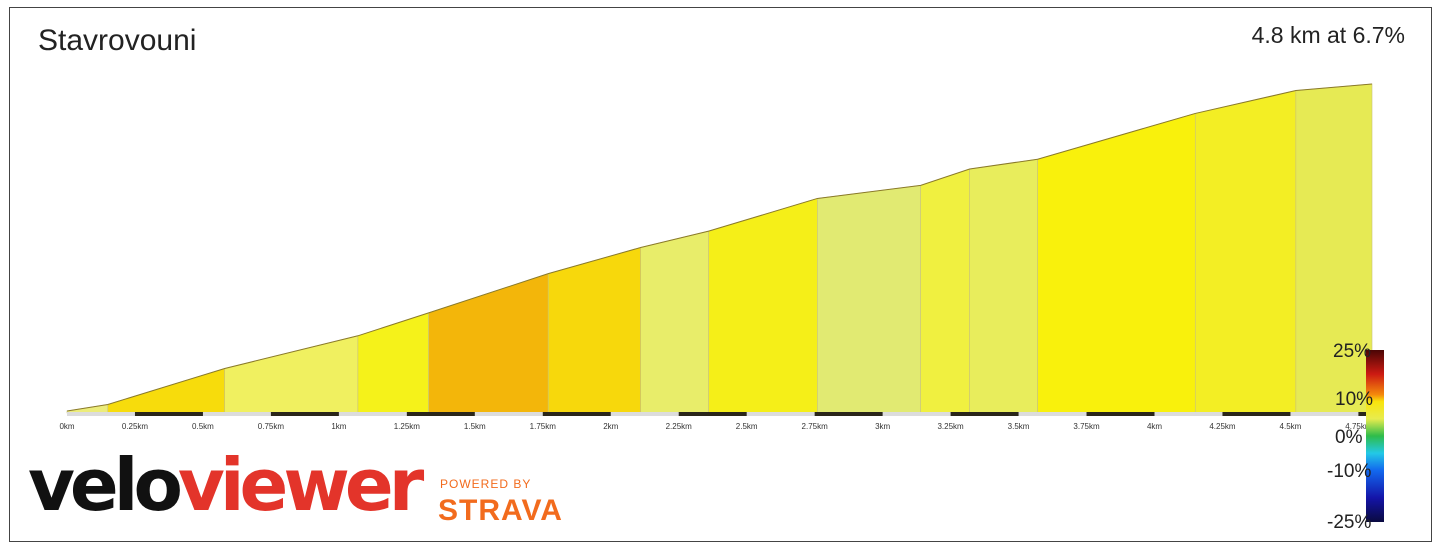 The height and width of the screenshot is (551, 1443). Describe the element at coordinates (486, 484) in the screenshot. I see `powered-by-text: POWERED BY` at that location.